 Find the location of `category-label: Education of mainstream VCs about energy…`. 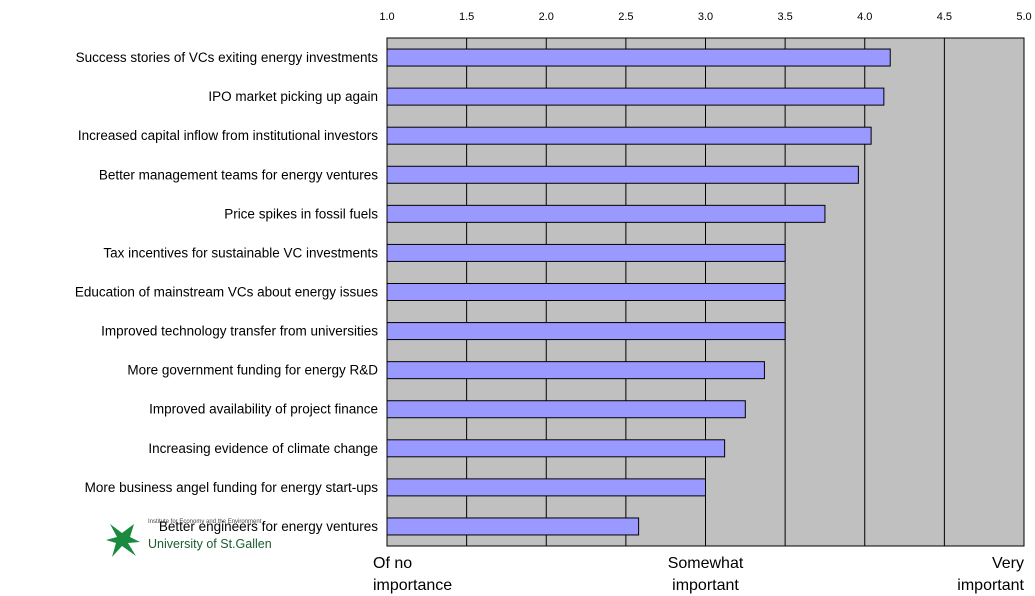

category-label: Education of mainstream VCs about energy… is located at coordinates (226, 292).